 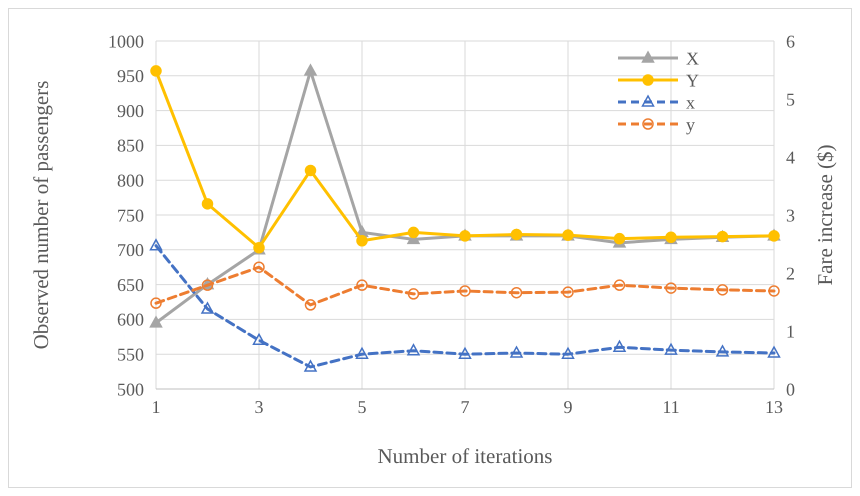 I want to click on legend-label: X, so click(x=692, y=58).